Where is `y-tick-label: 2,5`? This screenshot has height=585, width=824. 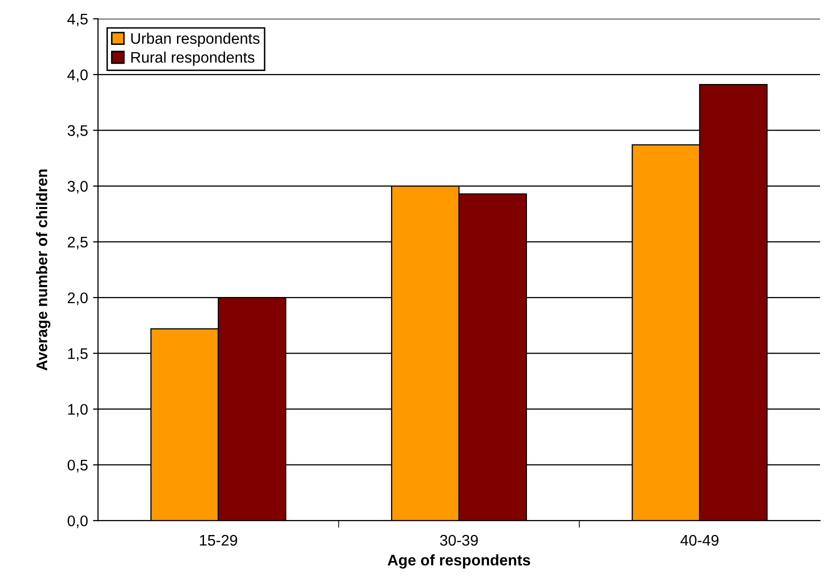
y-tick-label: 2,5 is located at coordinates (78, 243).